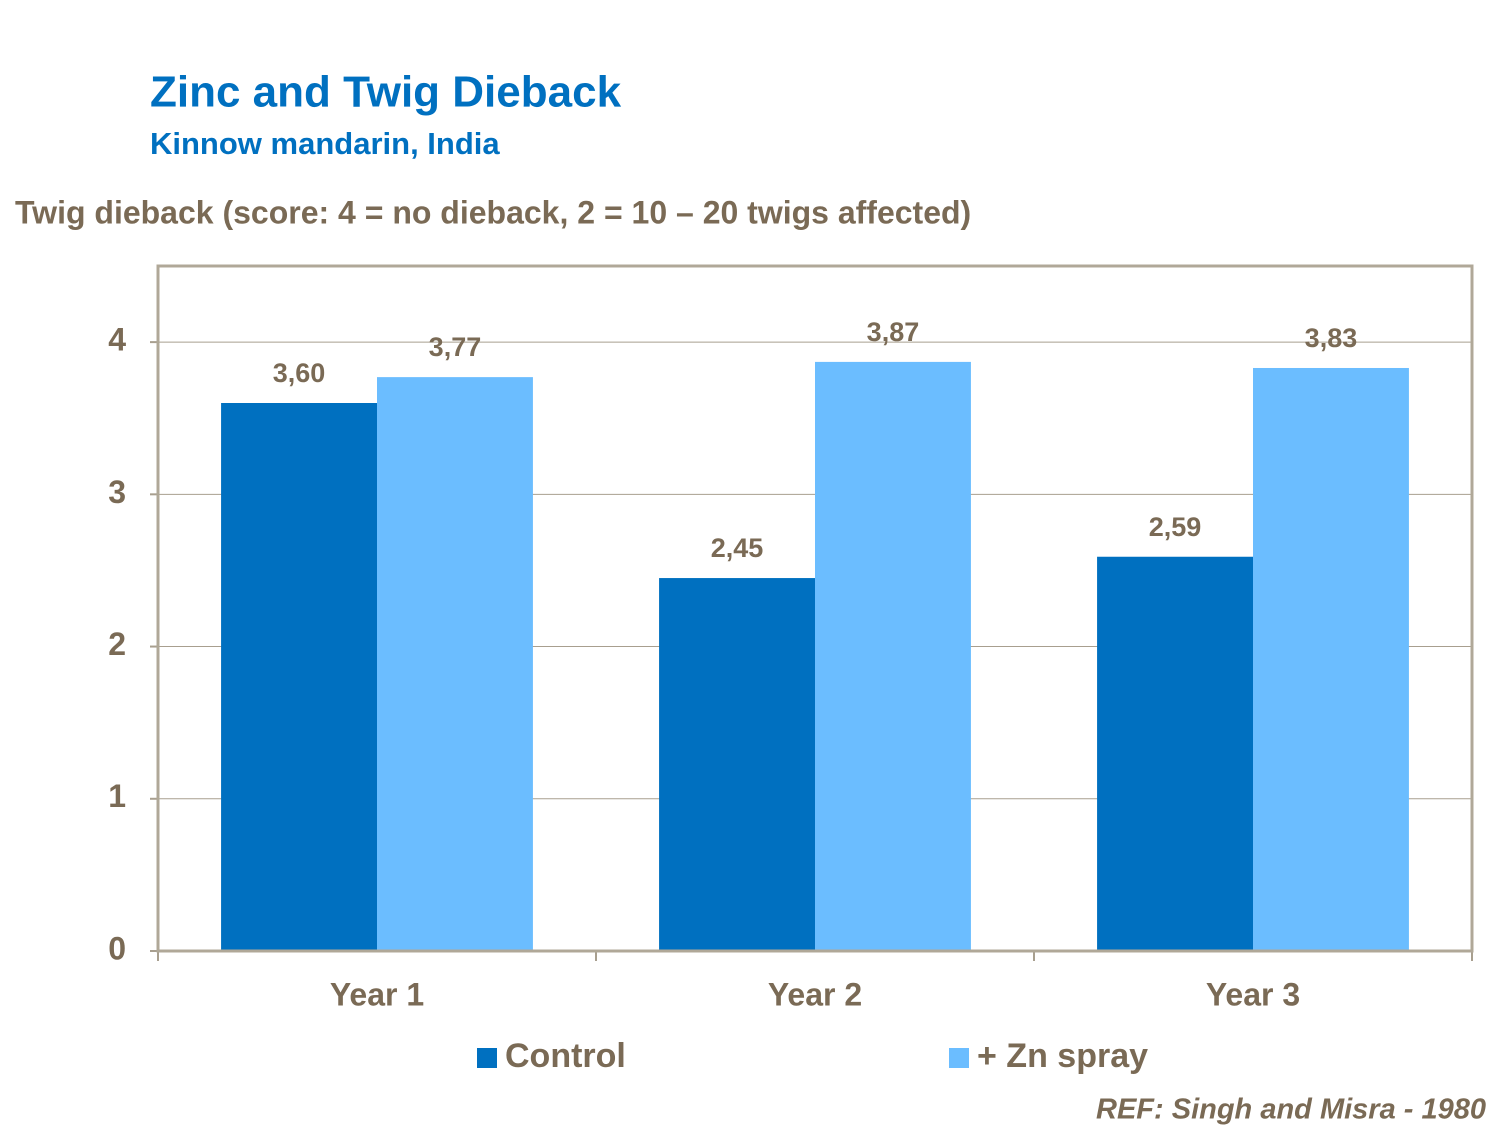 This screenshot has height=1126, width=1501. What do you see at coordinates (299, 373) in the screenshot?
I see `value-label: 3,60` at bounding box center [299, 373].